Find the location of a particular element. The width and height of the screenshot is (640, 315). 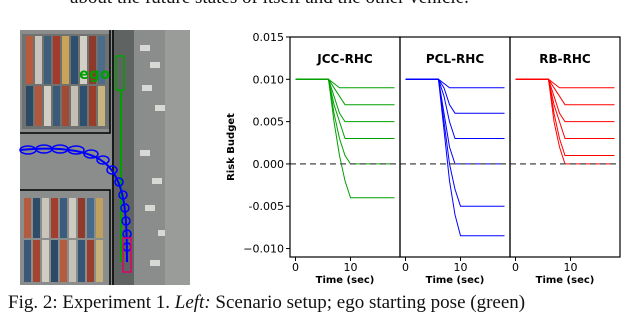

y-axis-label: Risk Budget is located at coordinates (231, 147).